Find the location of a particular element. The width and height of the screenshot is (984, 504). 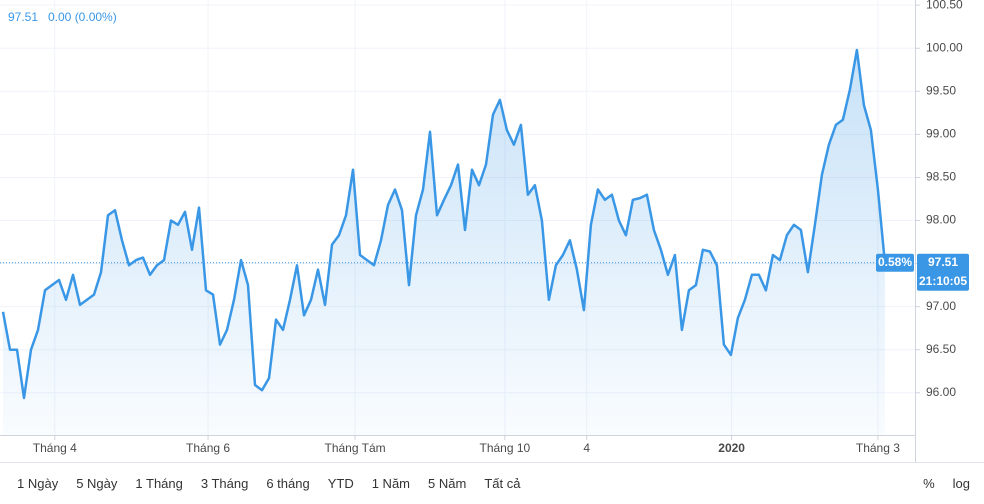

range-button: 6 tháng is located at coordinates (288, 483).